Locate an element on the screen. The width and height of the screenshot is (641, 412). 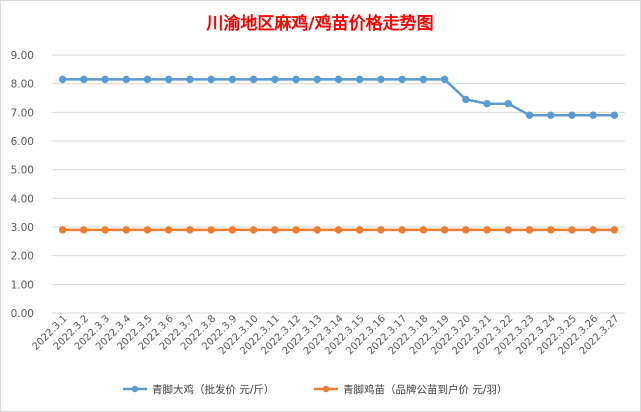
chart-title: 川渝地区麻鸡/鸡苗价格走势图 is located at coordinates (319, 23).